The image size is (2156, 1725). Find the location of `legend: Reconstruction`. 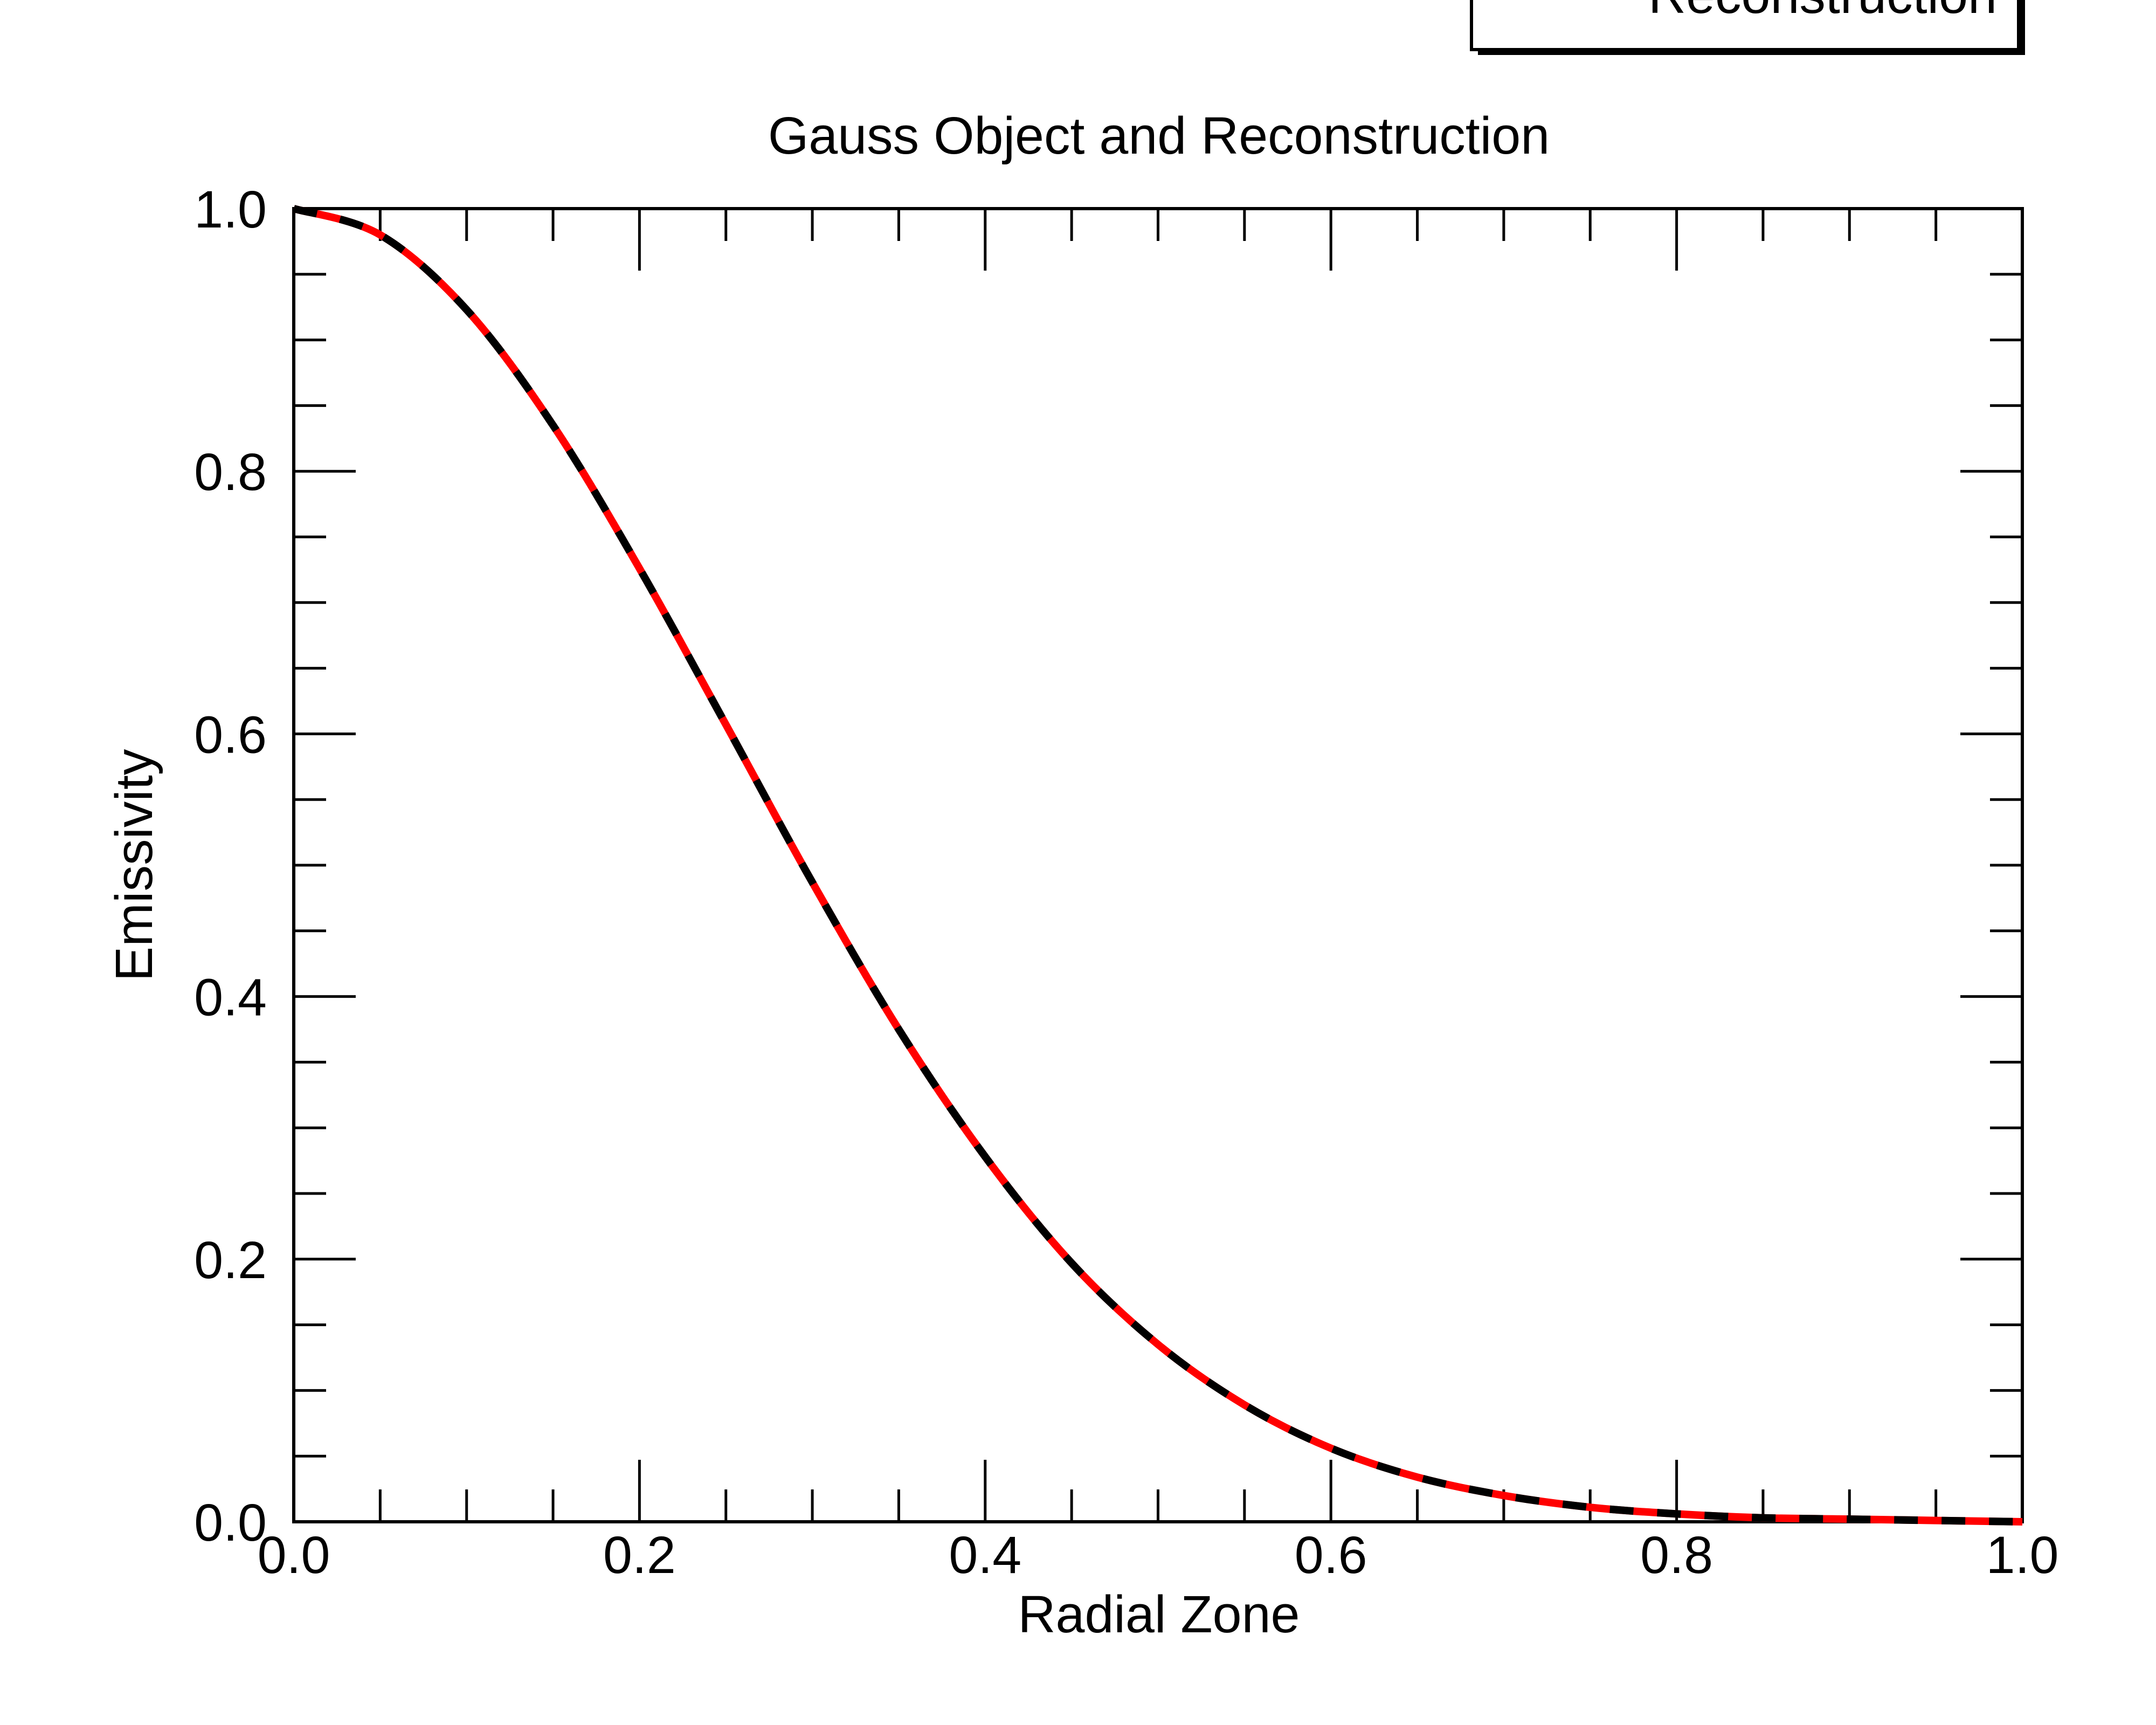

legend: Reconstruction is located at coordinates (1747, 27).